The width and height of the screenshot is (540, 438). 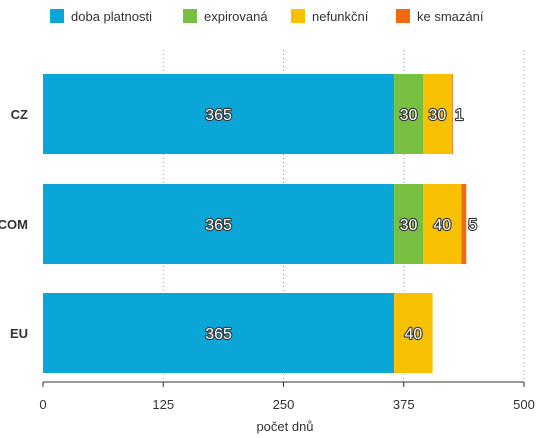 I want to click on data-label-com-2: 40, so click(x=442, y=225).